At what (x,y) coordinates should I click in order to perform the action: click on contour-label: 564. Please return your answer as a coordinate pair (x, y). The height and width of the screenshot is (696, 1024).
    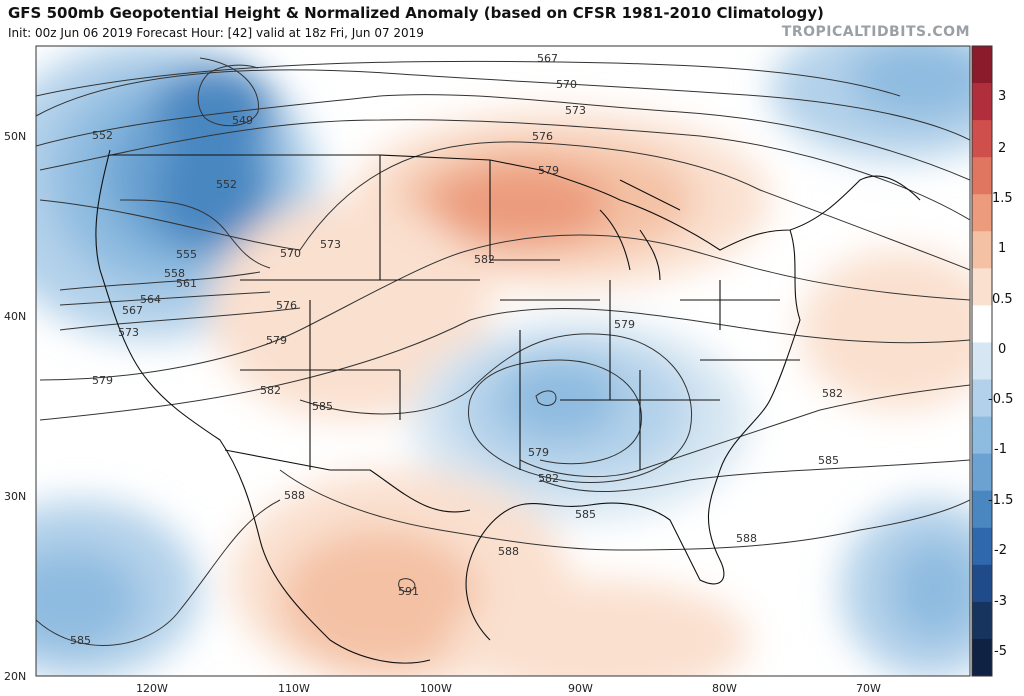
    Looking at the image, I should click on (150, 299).